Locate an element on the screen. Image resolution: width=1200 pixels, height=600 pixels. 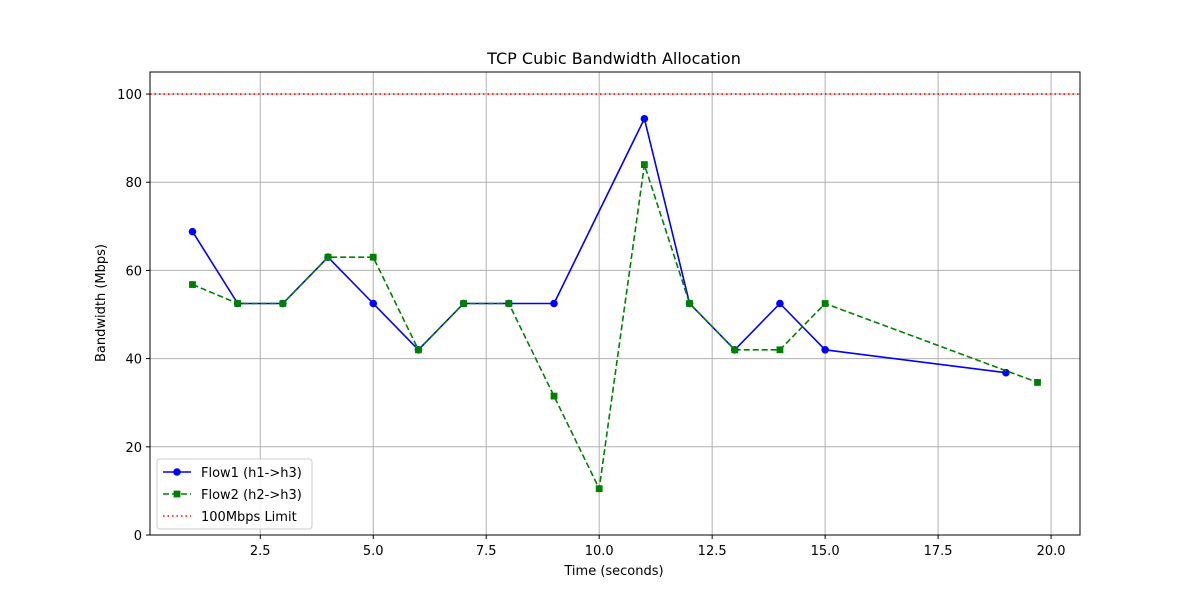
y-axis-label: Bandwidth (Mbps) is located at coordinates (101, 303).